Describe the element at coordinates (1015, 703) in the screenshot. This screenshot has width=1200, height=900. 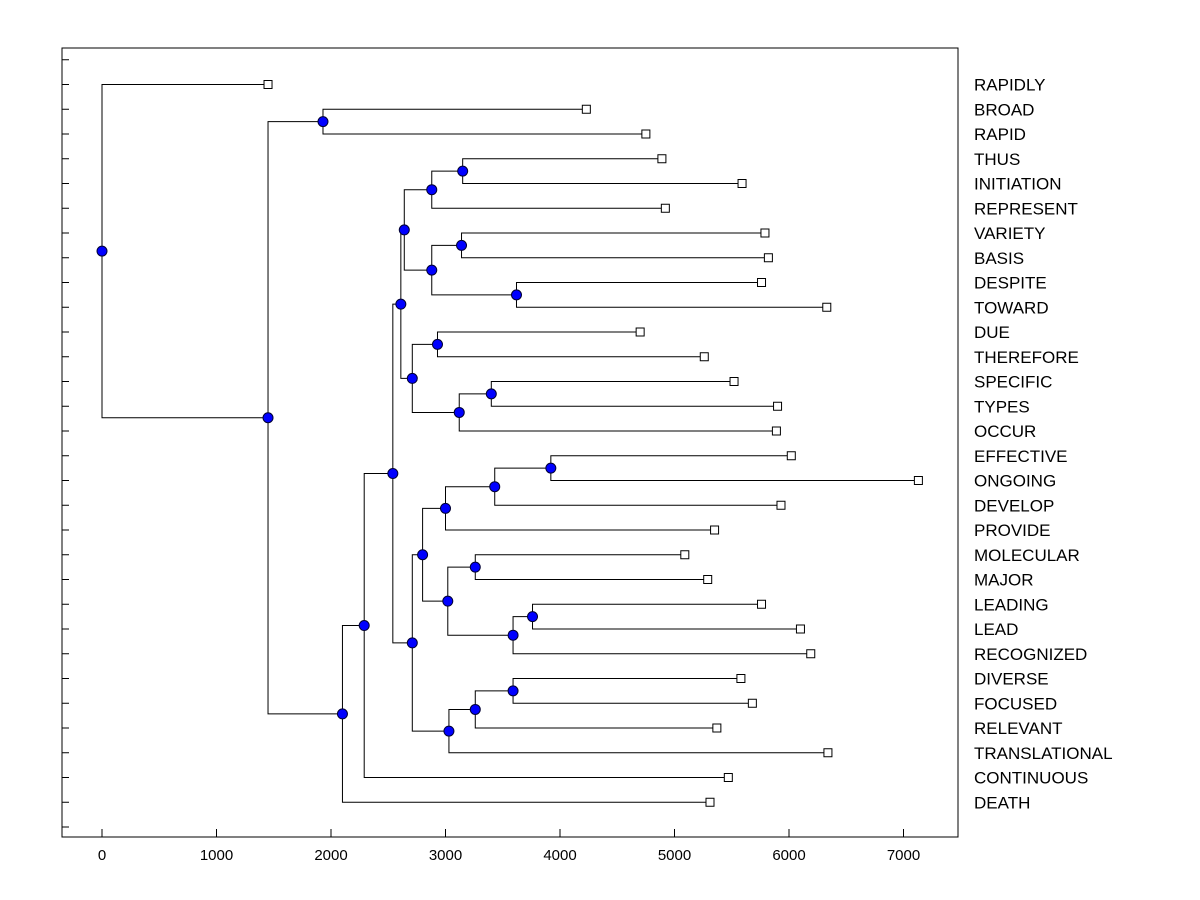
I see `leaf-label: FOCUSED` at that location.